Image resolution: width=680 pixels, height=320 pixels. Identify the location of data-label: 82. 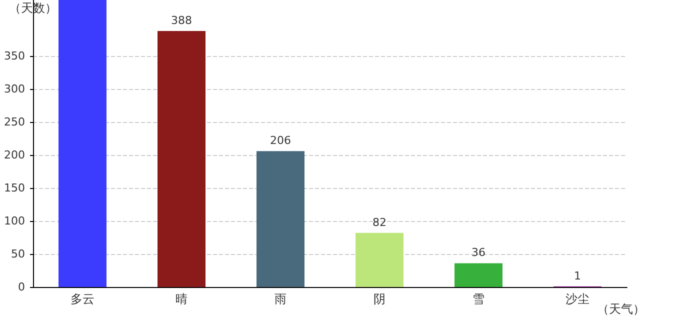
(379, 222).